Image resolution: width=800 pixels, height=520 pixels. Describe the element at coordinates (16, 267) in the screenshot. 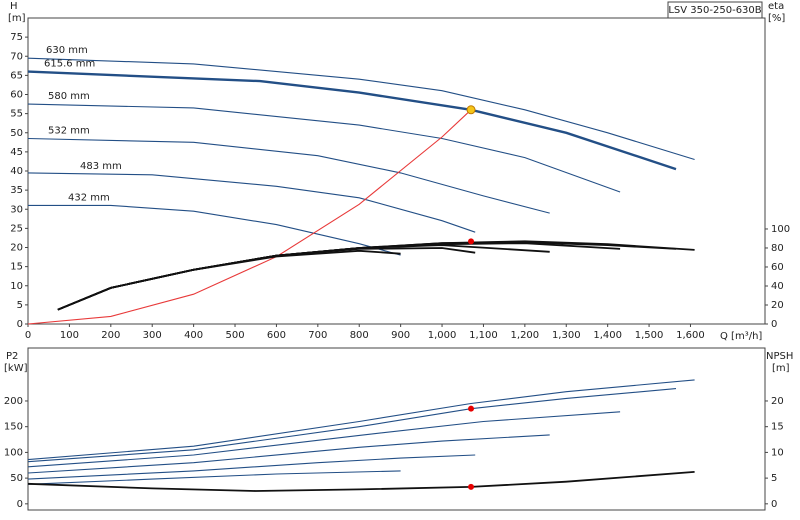

I see `y-tick-label: 15` at that location.